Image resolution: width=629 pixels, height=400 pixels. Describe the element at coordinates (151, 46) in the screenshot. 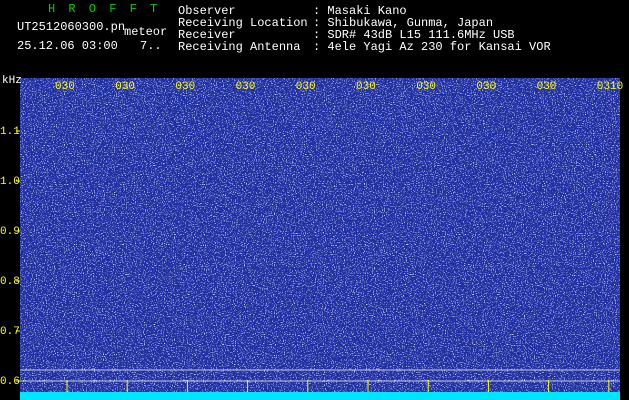

I see `count: 7..` at that location.